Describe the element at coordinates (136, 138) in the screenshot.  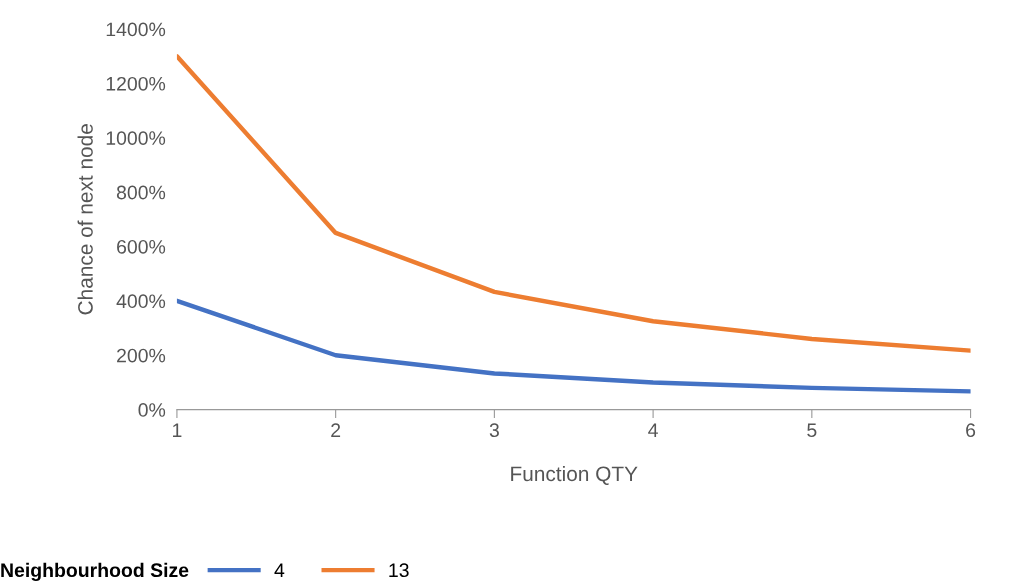
I see `y-tick-label: 1000%` at that location.